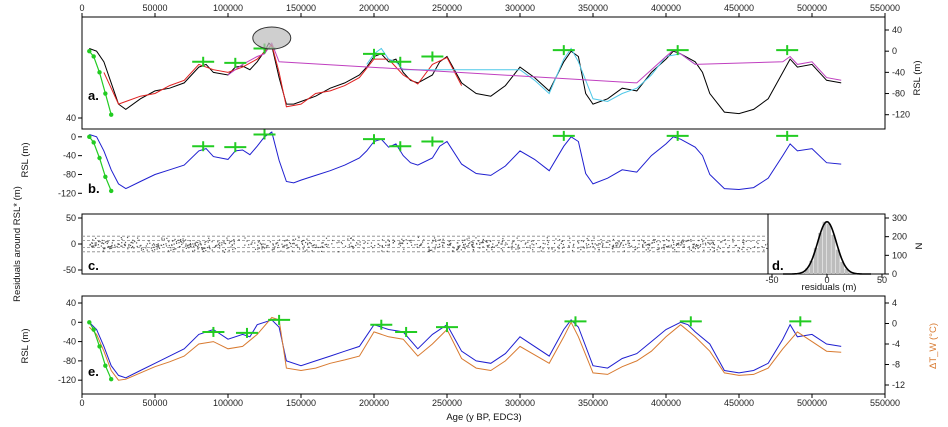 The width and height of the screenshot is (948, 427). Describe the element at coordinates (71, 218) in the screenshot. I see `y-tick-label: 50` at that location.